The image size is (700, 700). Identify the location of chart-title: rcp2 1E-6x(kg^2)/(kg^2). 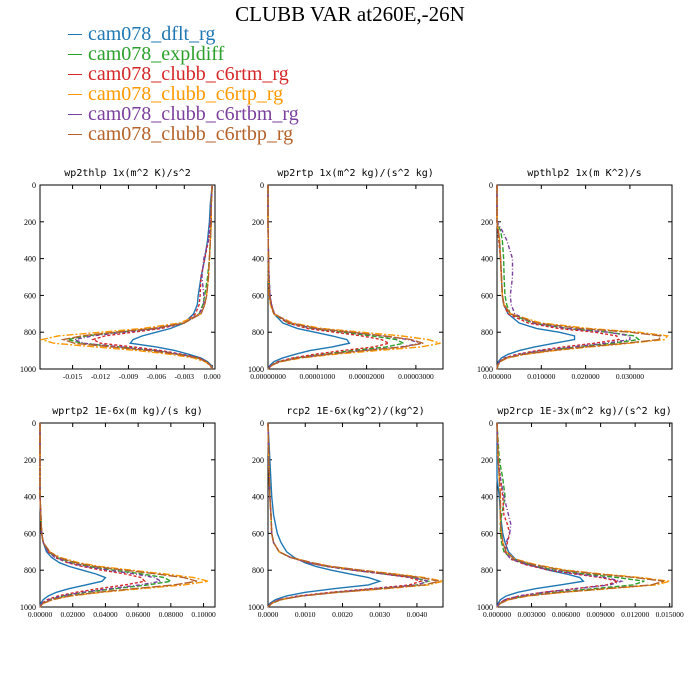
(355, 411).